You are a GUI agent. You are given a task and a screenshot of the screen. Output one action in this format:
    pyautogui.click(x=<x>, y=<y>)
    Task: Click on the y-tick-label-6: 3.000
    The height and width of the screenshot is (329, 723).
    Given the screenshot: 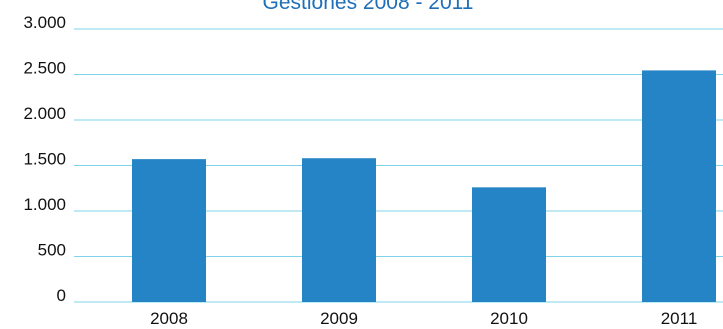 What is the action you would take?
    pyautogui.click(x=44, y=22)
    